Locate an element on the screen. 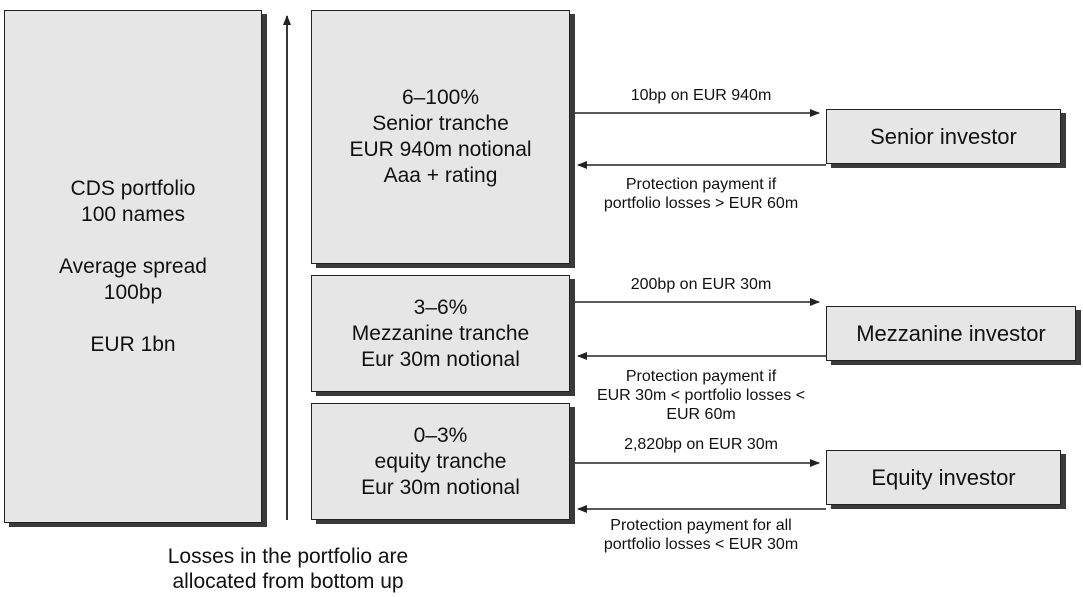 The height and width of the screenshot is (597, 1083). senior-protection-text-1: Protection payment if is located at coordinates (701, 184).